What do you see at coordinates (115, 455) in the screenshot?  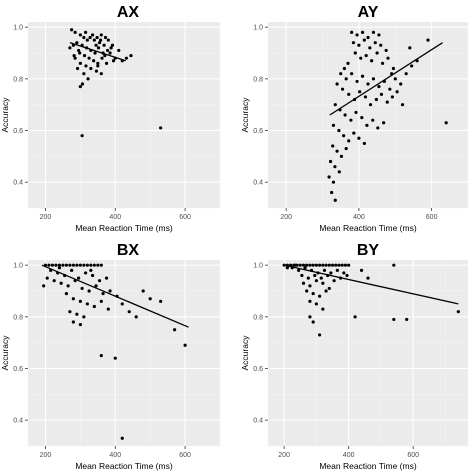 I see `x-tick-label: 400` at bounding box center [115, 455].